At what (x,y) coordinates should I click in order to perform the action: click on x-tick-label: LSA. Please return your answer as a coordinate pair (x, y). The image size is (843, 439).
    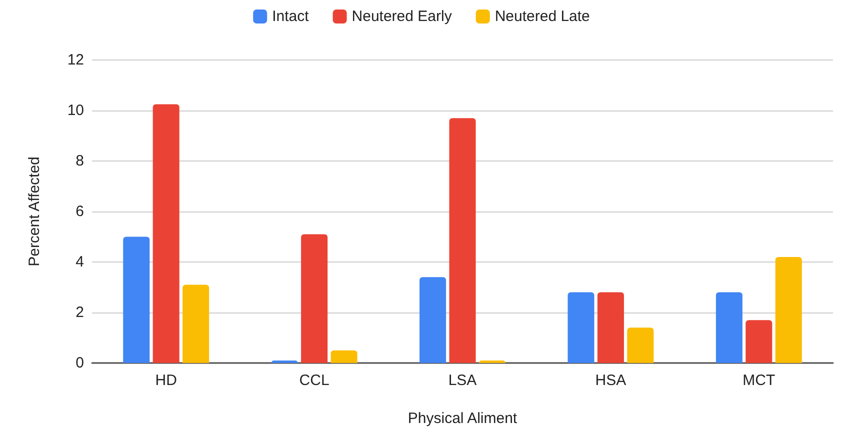
    Looking at the image, I should click on (462, 380).